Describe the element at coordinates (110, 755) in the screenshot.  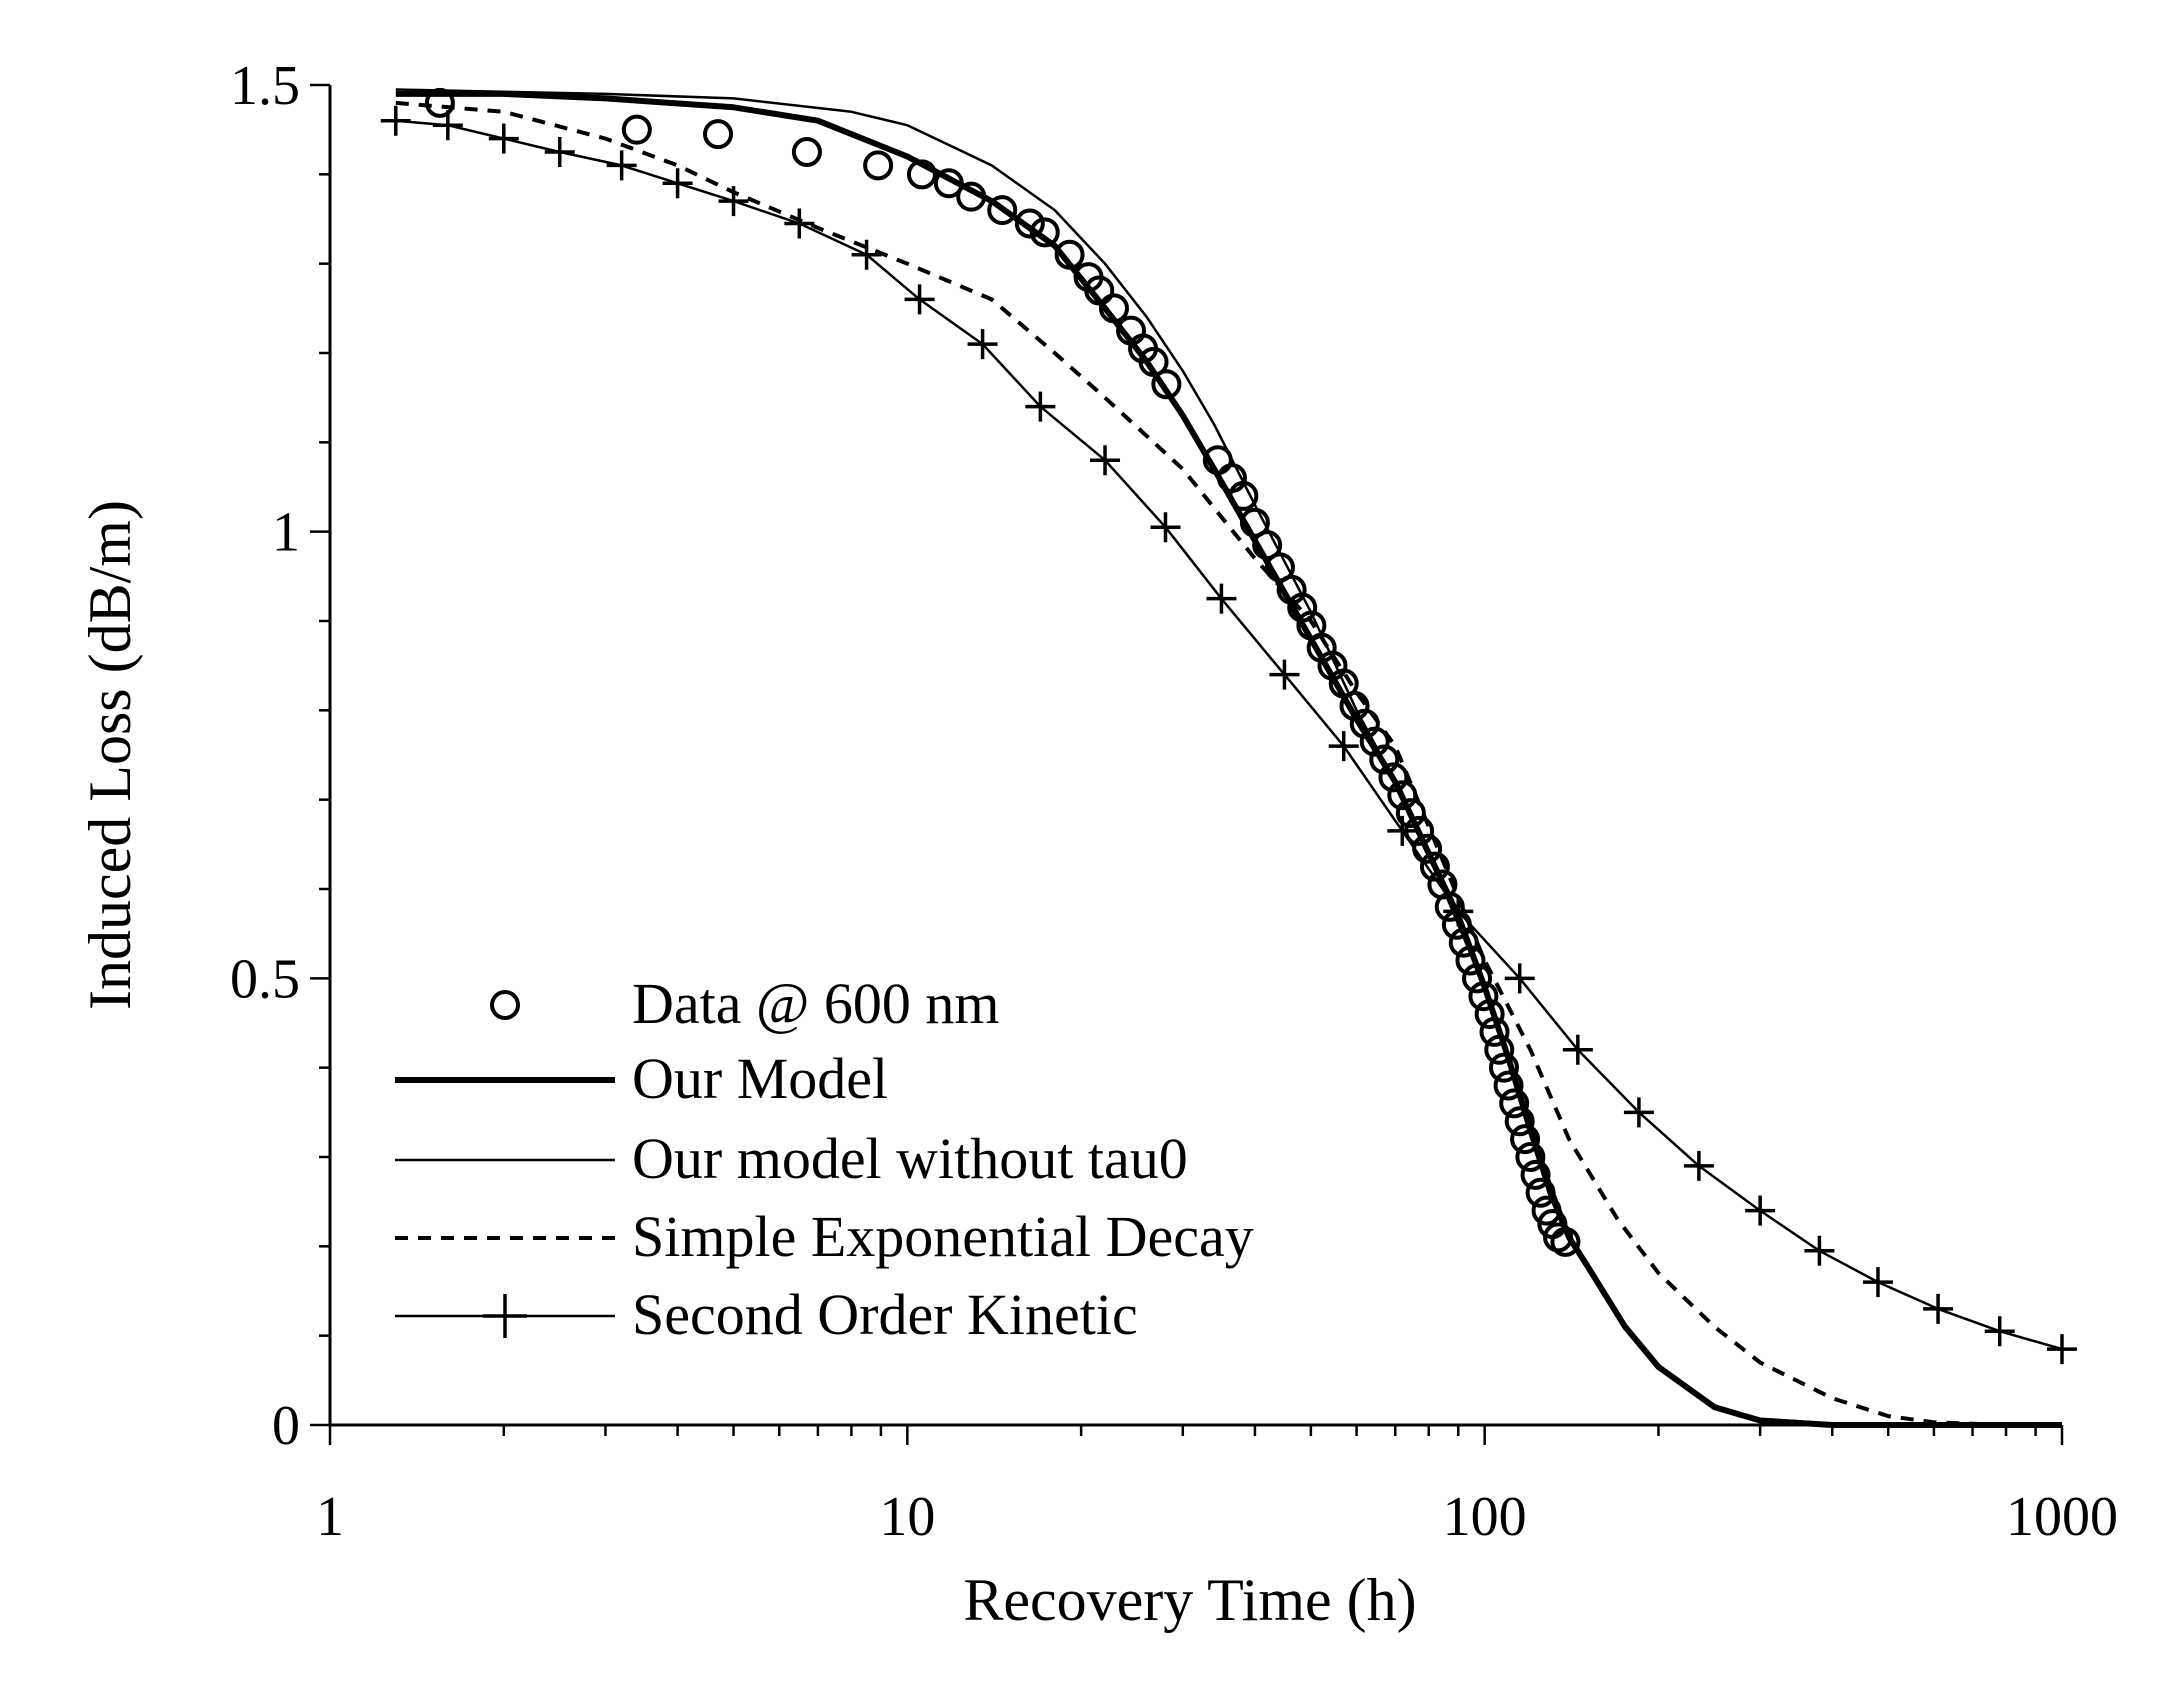
I see `y-axis-title: Induced Loss (dB/m)` at that location.